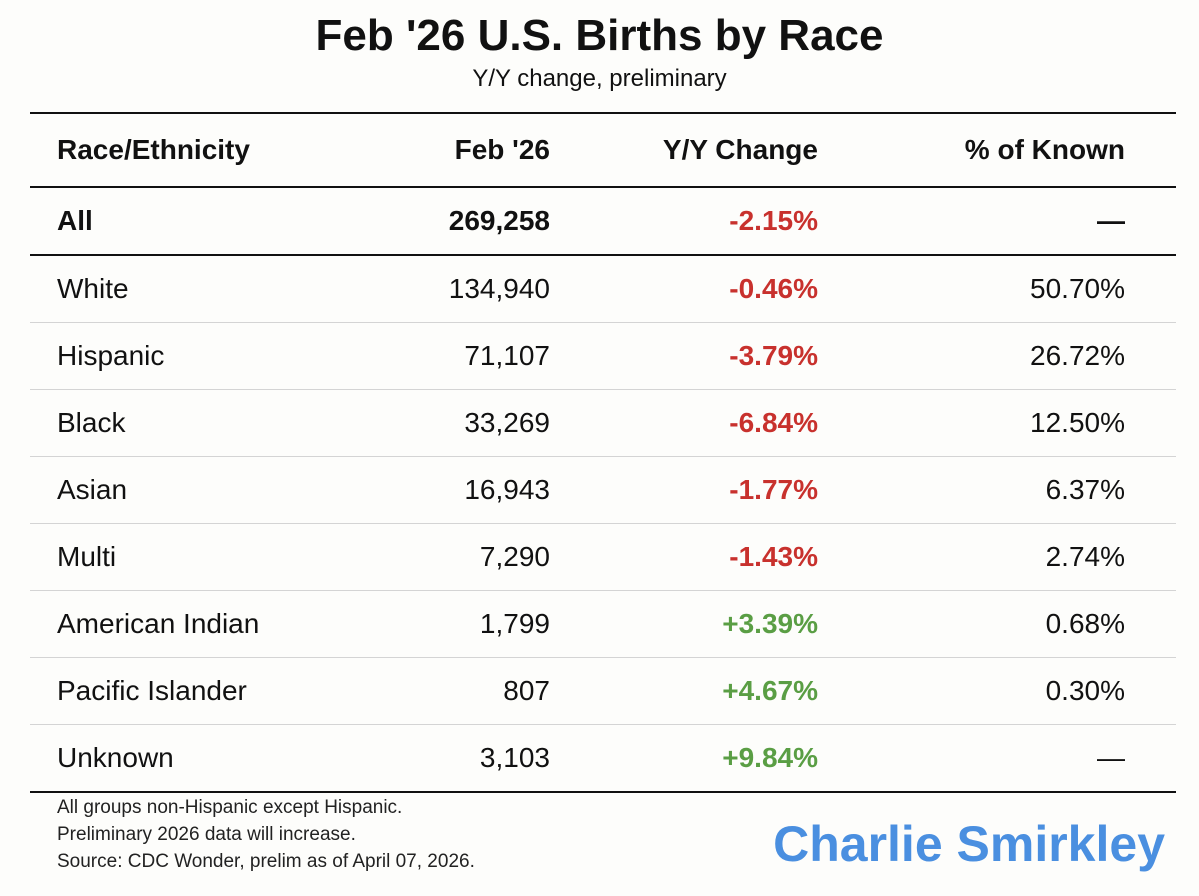 This screenshot has height=896, width=1199. Describe the element at coordinates (603, 557) in the screenshot. I see `table-row: Multi 7,290 -1.43% 2.74%` at that location.